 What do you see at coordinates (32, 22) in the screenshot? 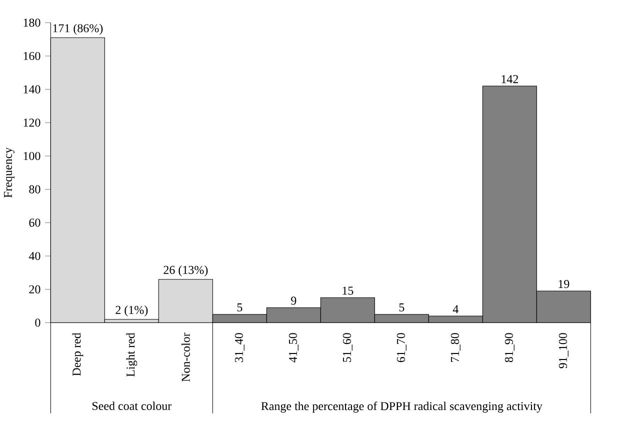
I see `y-tick-label: 180` at bounding box center [32, 22].